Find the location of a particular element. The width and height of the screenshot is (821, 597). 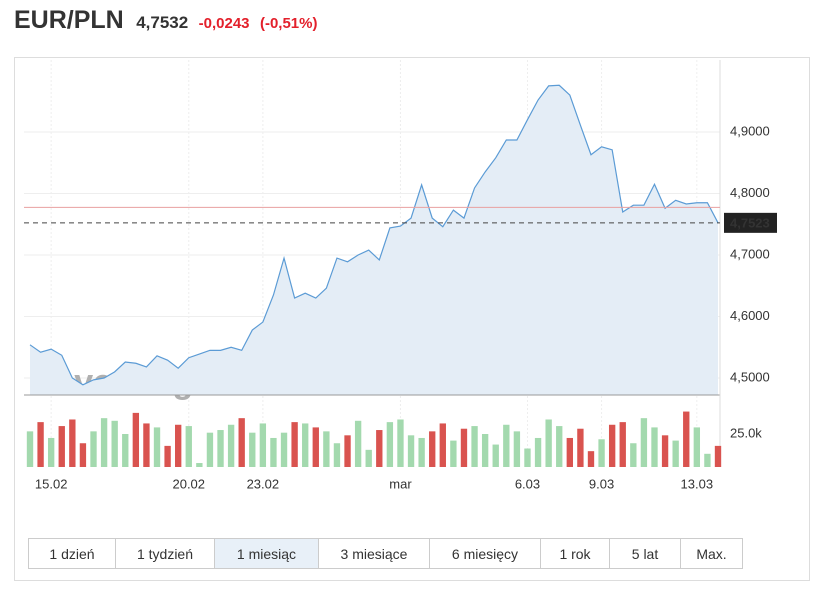

range-button: 6 miesięcy is located at coordinates (485, 553).